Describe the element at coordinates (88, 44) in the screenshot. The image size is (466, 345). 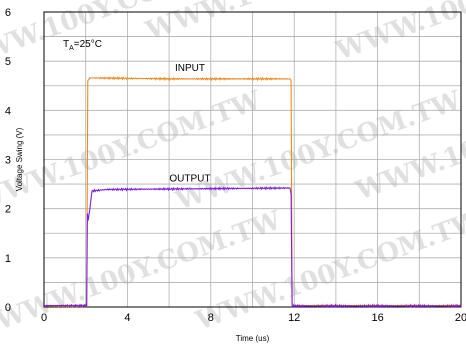
I see `condition-value: =25°C` at that location.